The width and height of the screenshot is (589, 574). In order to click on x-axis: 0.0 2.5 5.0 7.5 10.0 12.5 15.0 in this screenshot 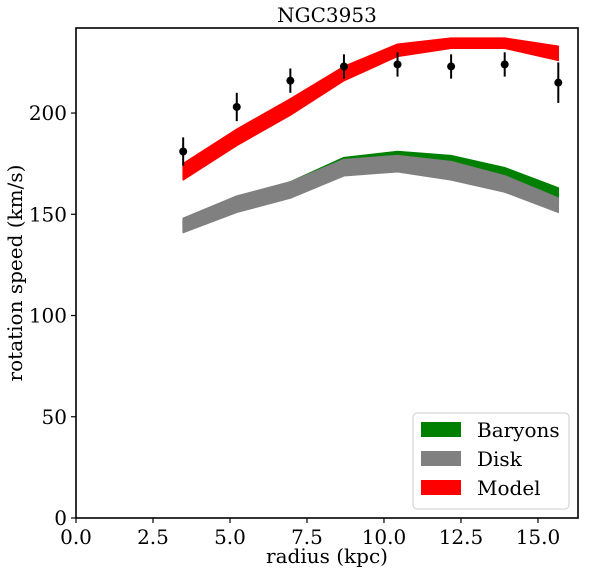, I will do `click(310, 533)`.